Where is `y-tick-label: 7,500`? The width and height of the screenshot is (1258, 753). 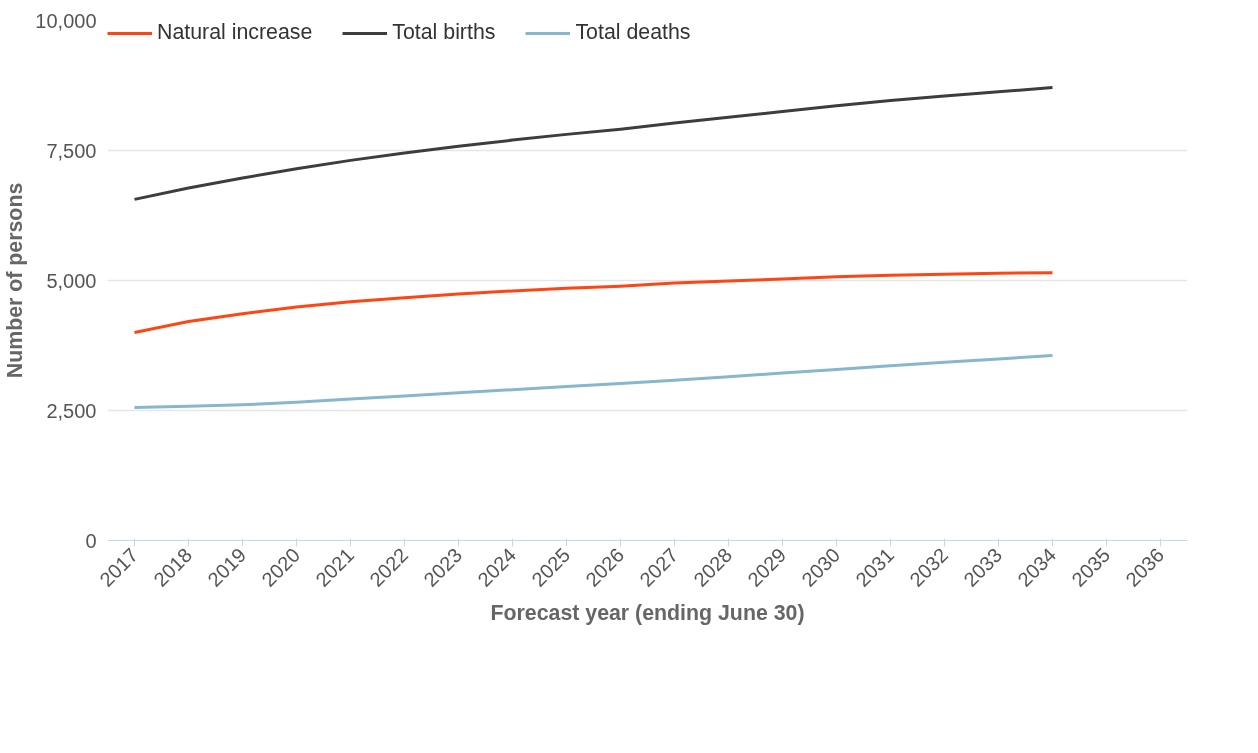
y-tick-label: 7,500 is located at coordinates (71, 150).